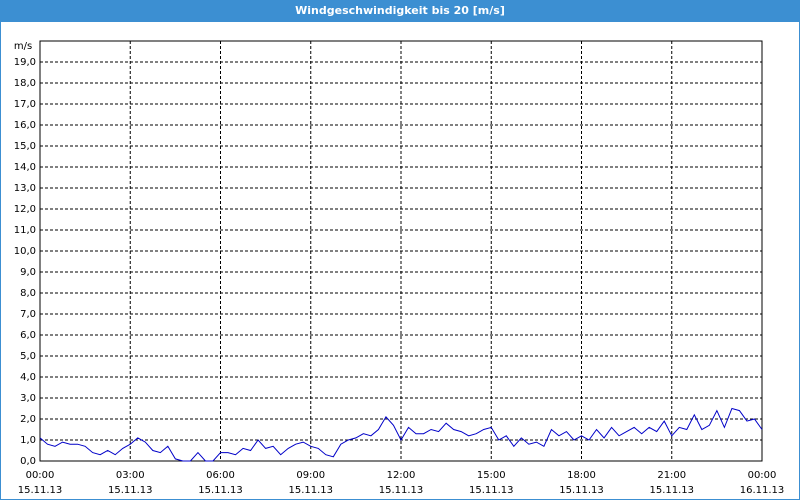  I want to click on x-tick-label: 09:00, so click(310, 475).